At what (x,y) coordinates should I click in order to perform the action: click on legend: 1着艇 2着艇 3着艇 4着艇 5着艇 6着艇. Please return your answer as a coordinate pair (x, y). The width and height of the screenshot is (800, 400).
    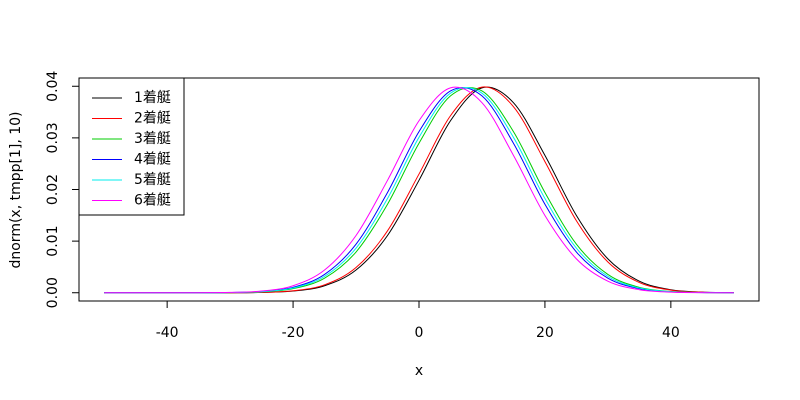
    Looking at the image, I should click on (131, 146).